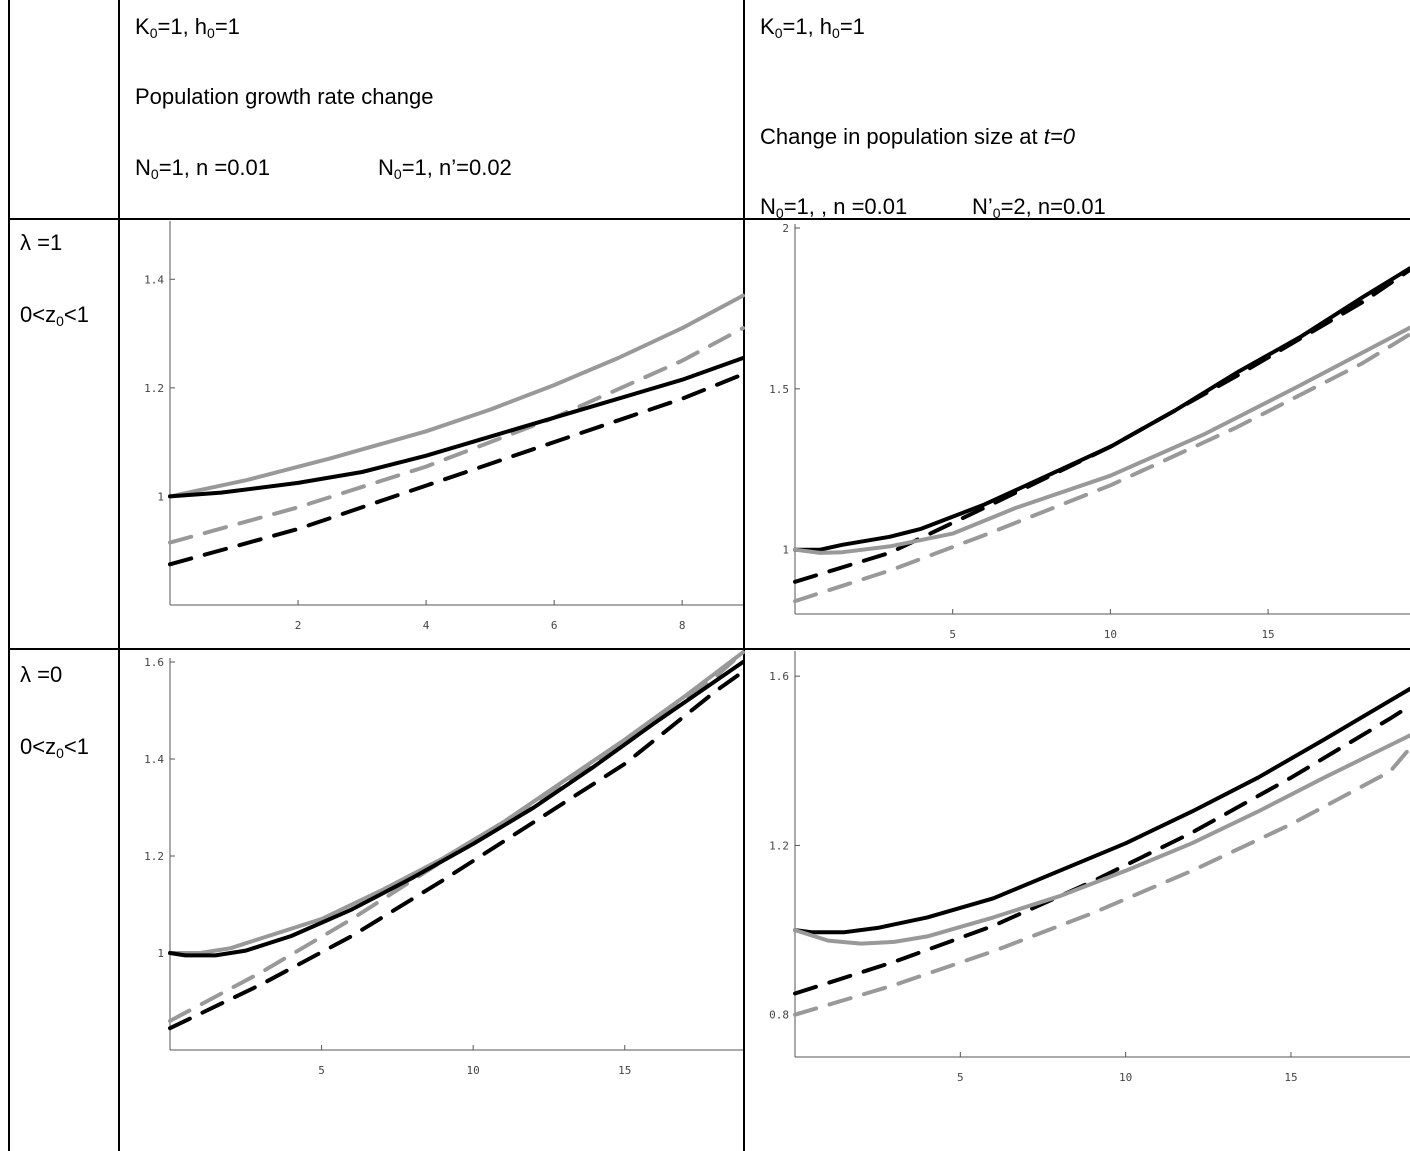 Image resolution: width=1410 pixels, height=1151 pixels. Describe the element at coordinates (284, 96) in the screenshot. I see `col2-title: Population growth rate change` at that location.